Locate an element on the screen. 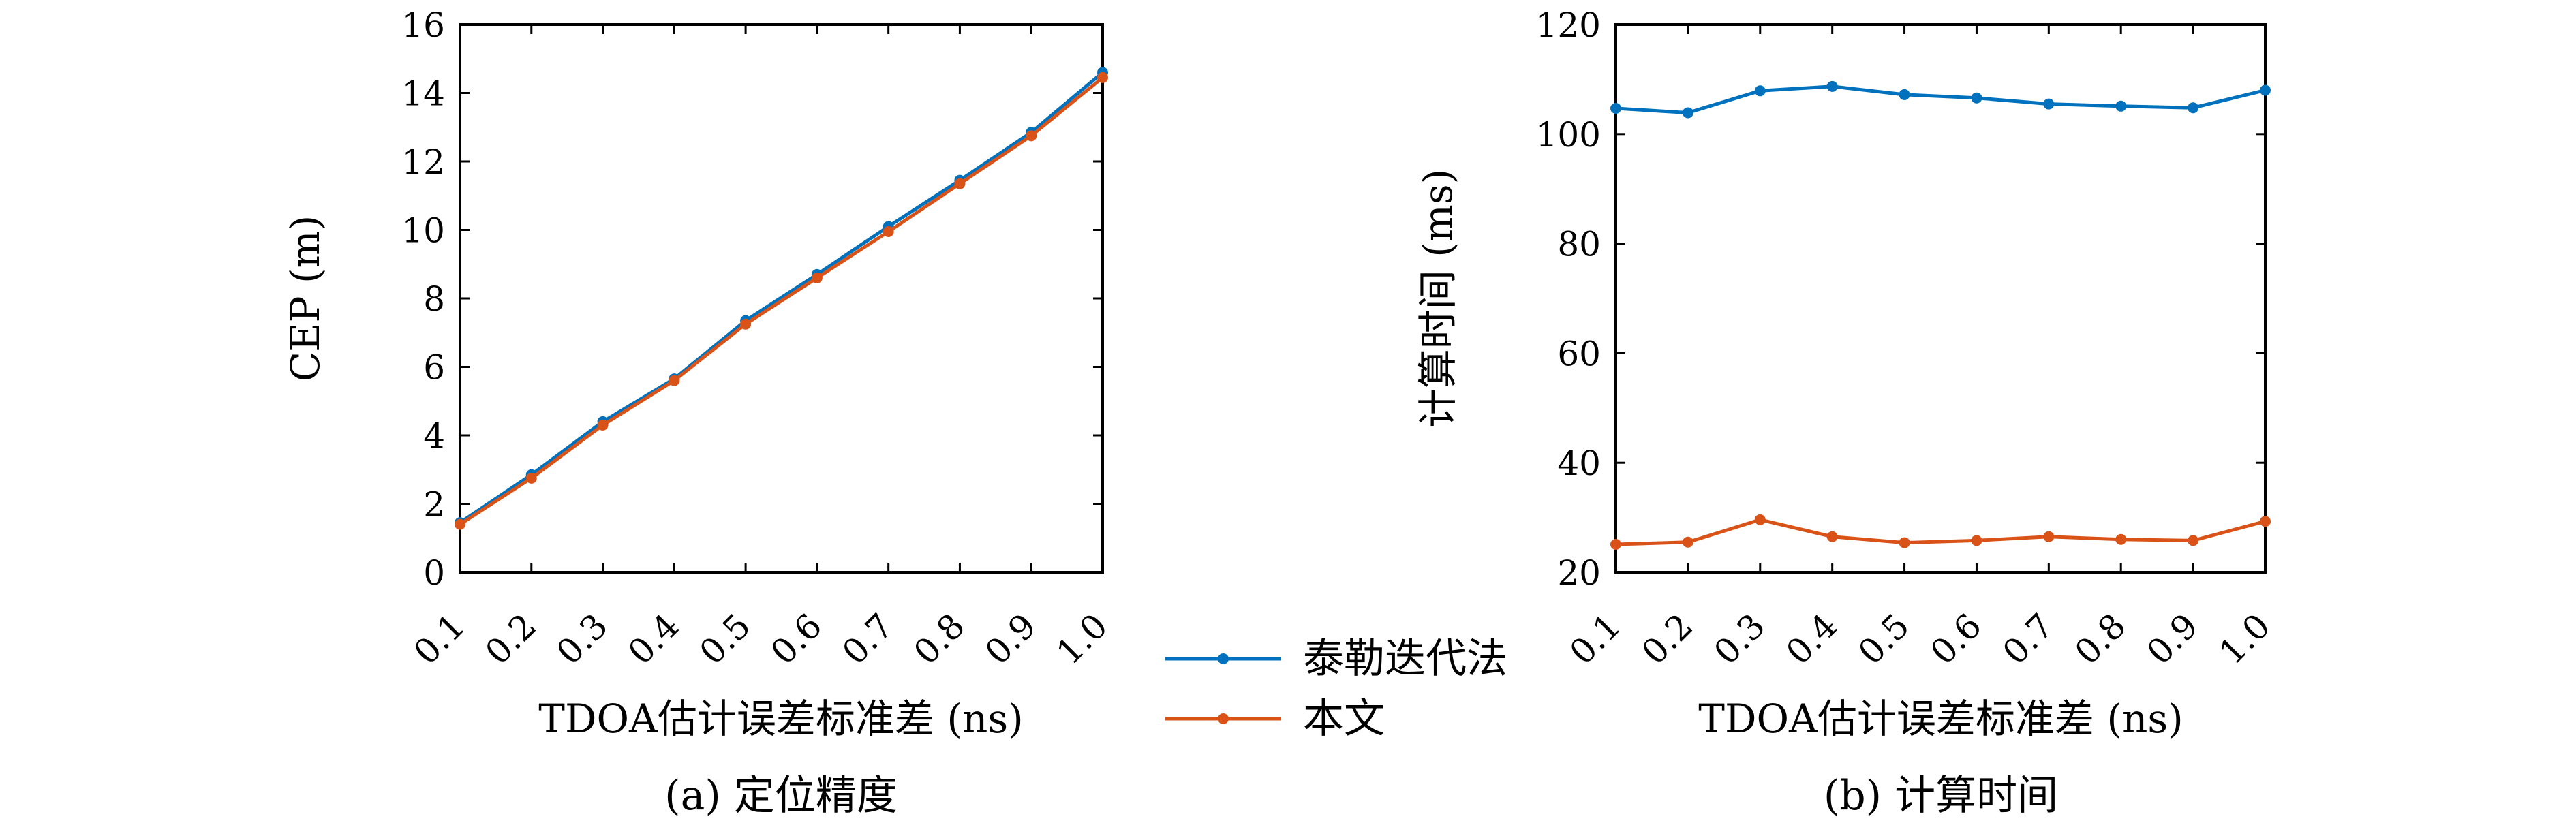 This screenshot has width=2576, height=823. legend-marker-taylor is located at coordinates (1223, 658).